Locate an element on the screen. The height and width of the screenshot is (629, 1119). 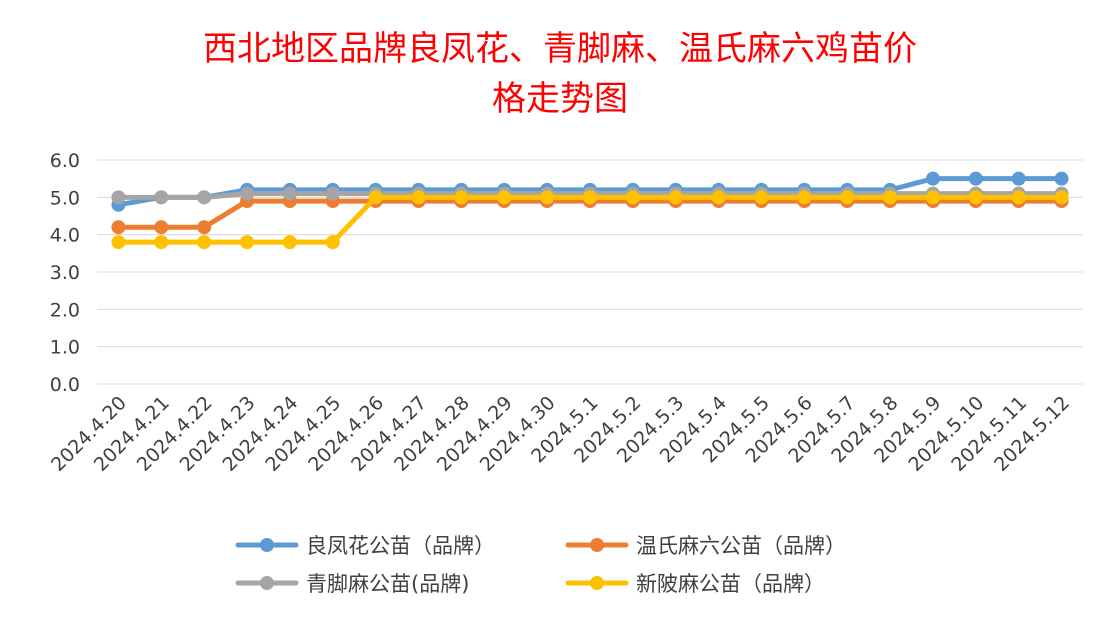
y-tick-label: 0.0 is located at coordinates (65, 385).